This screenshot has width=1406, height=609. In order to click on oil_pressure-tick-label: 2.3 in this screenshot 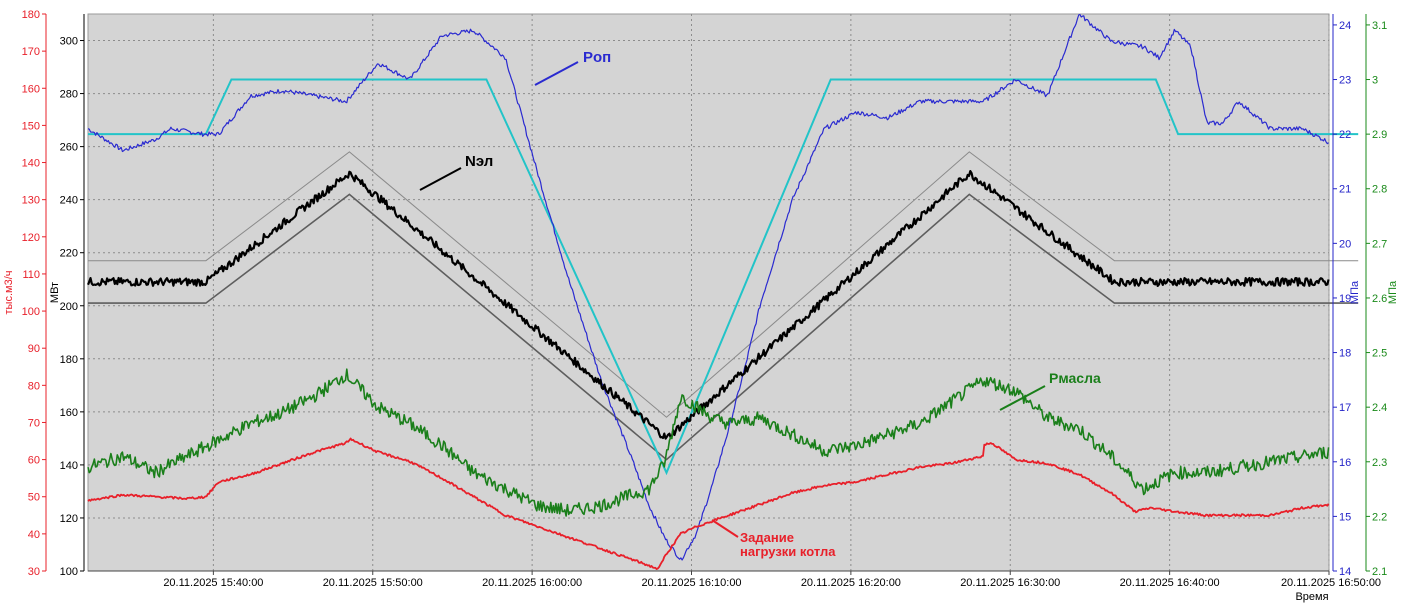, I will do `click(1379, 463)`.